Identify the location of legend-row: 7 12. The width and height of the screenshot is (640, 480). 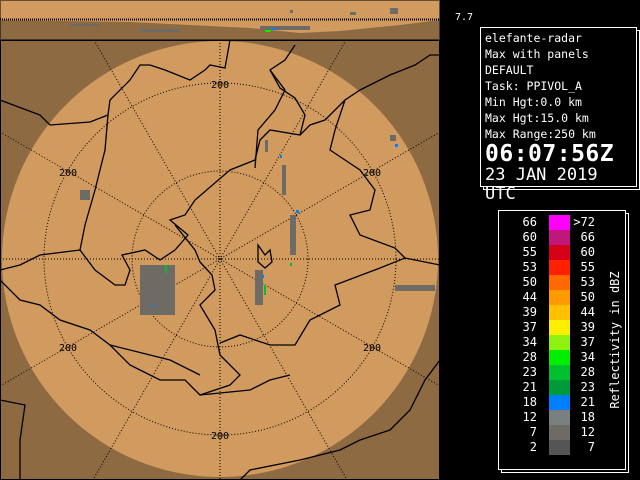
(562, 432).